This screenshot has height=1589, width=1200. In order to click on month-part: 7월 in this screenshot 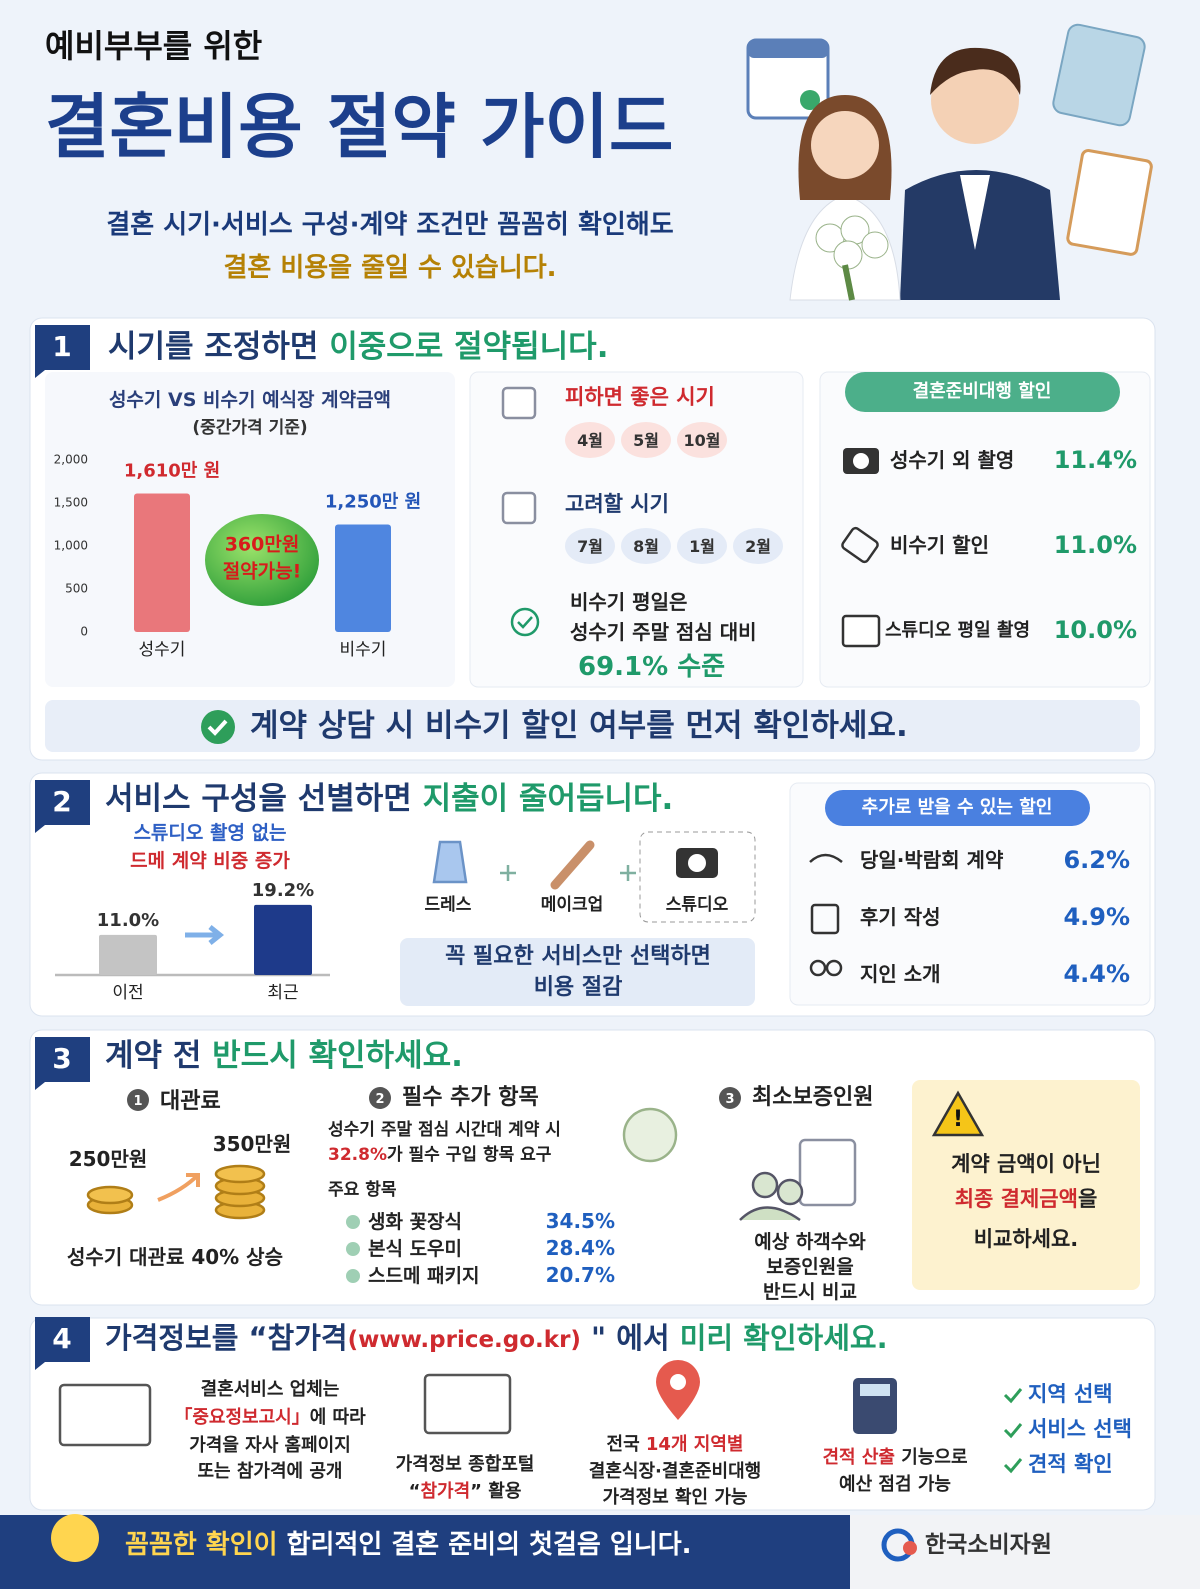, I will do `click(590, 546)`.